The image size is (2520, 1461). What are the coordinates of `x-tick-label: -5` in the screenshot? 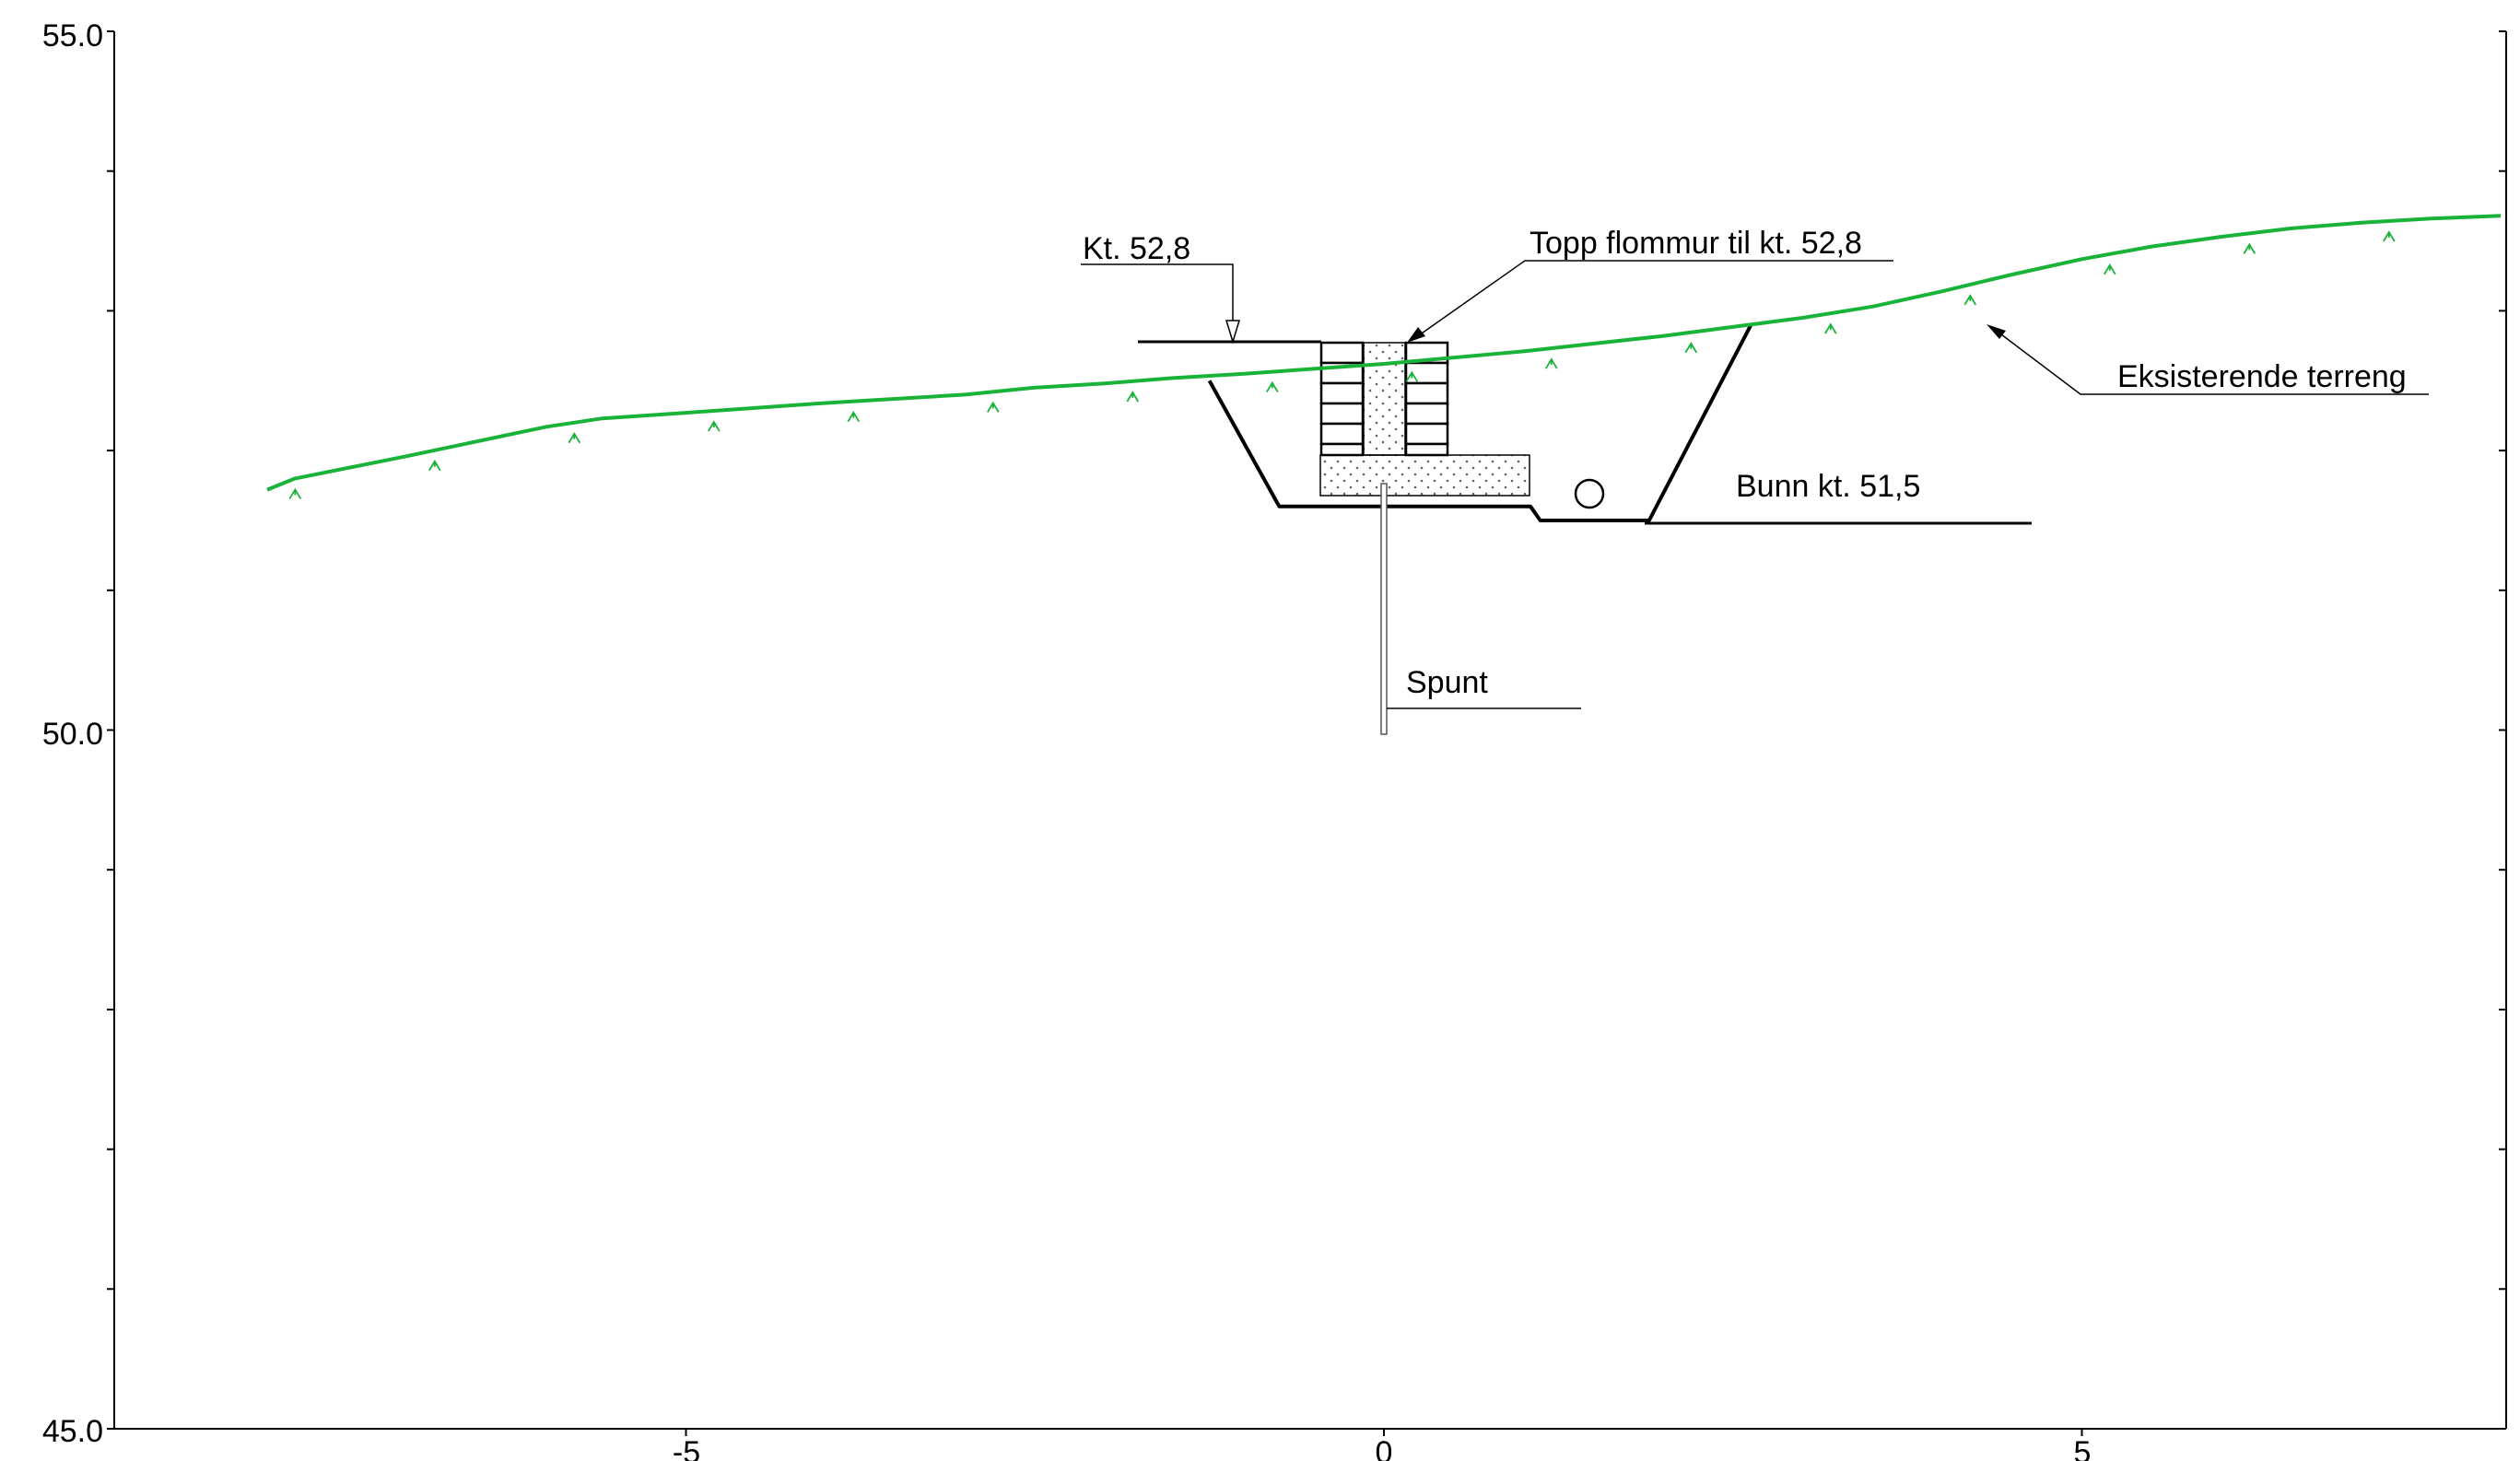 It's located at (686, 1448).